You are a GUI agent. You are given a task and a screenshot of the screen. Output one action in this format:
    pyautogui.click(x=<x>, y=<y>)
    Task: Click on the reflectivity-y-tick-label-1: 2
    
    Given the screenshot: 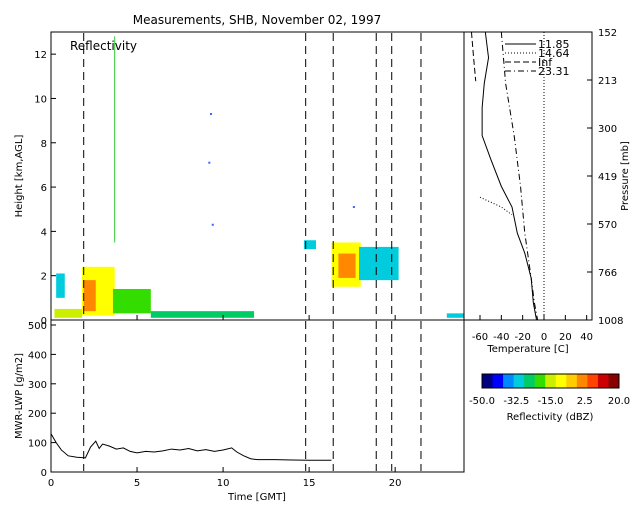 What is the action you would take?
    pyautogui.click(x=44, y=277)
    